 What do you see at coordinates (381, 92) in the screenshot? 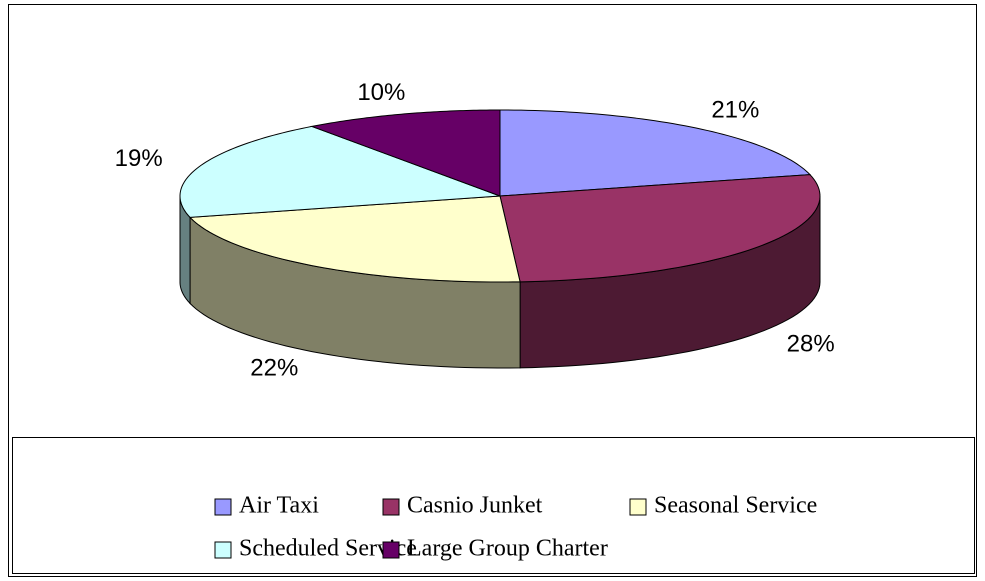
I see `data-label: 10%` at bounding box center [381, 92].